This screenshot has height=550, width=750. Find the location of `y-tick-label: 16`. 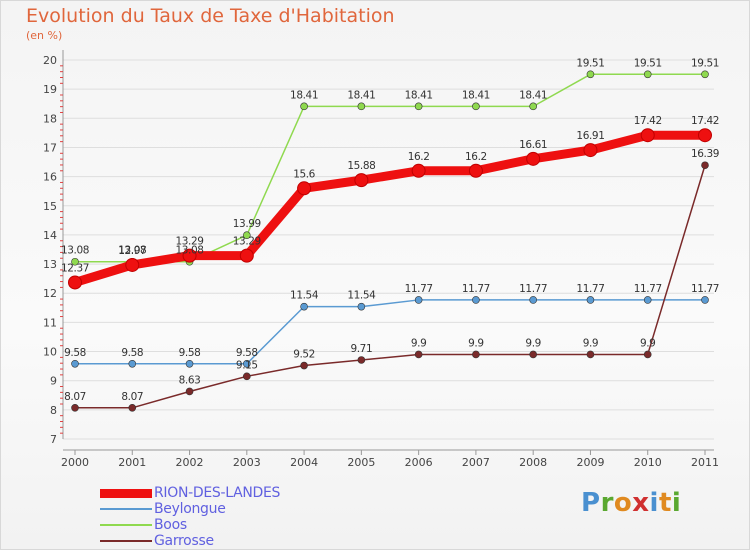

y-tick-label: 16 is located at coordinates (50, 177).